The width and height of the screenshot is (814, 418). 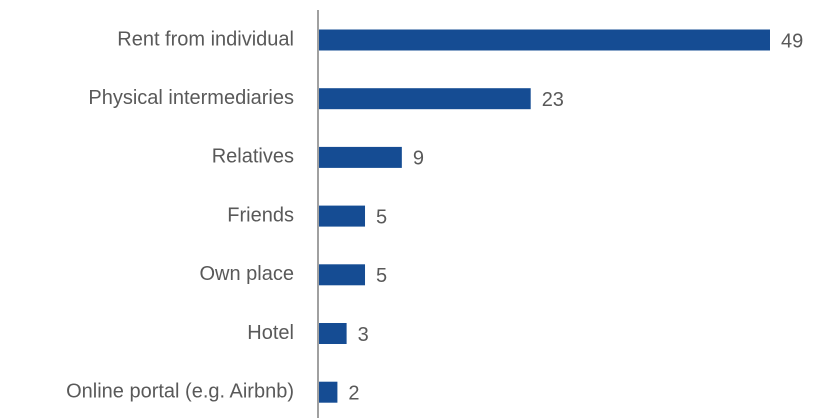 I want to click on value-label: 49, so click(x=792, y=41).